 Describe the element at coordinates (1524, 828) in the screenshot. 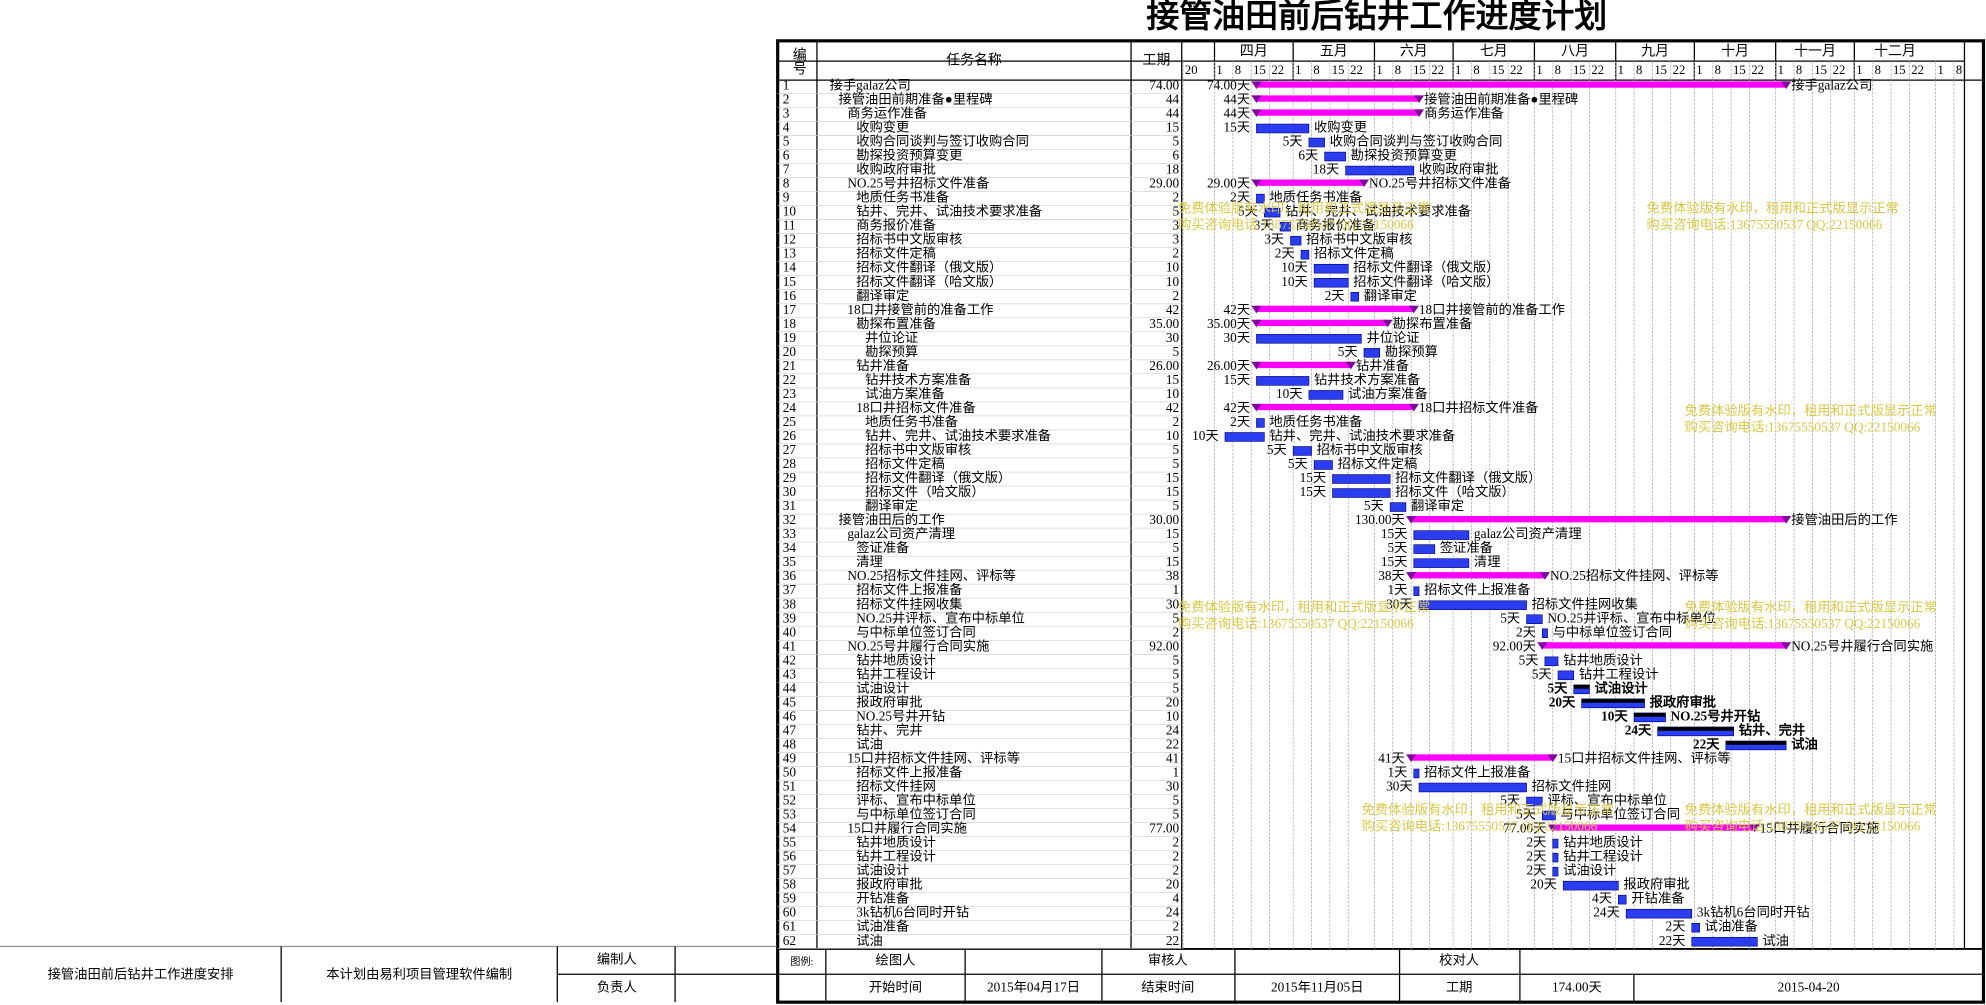

I see `bar-label: 77.00天` at that location.